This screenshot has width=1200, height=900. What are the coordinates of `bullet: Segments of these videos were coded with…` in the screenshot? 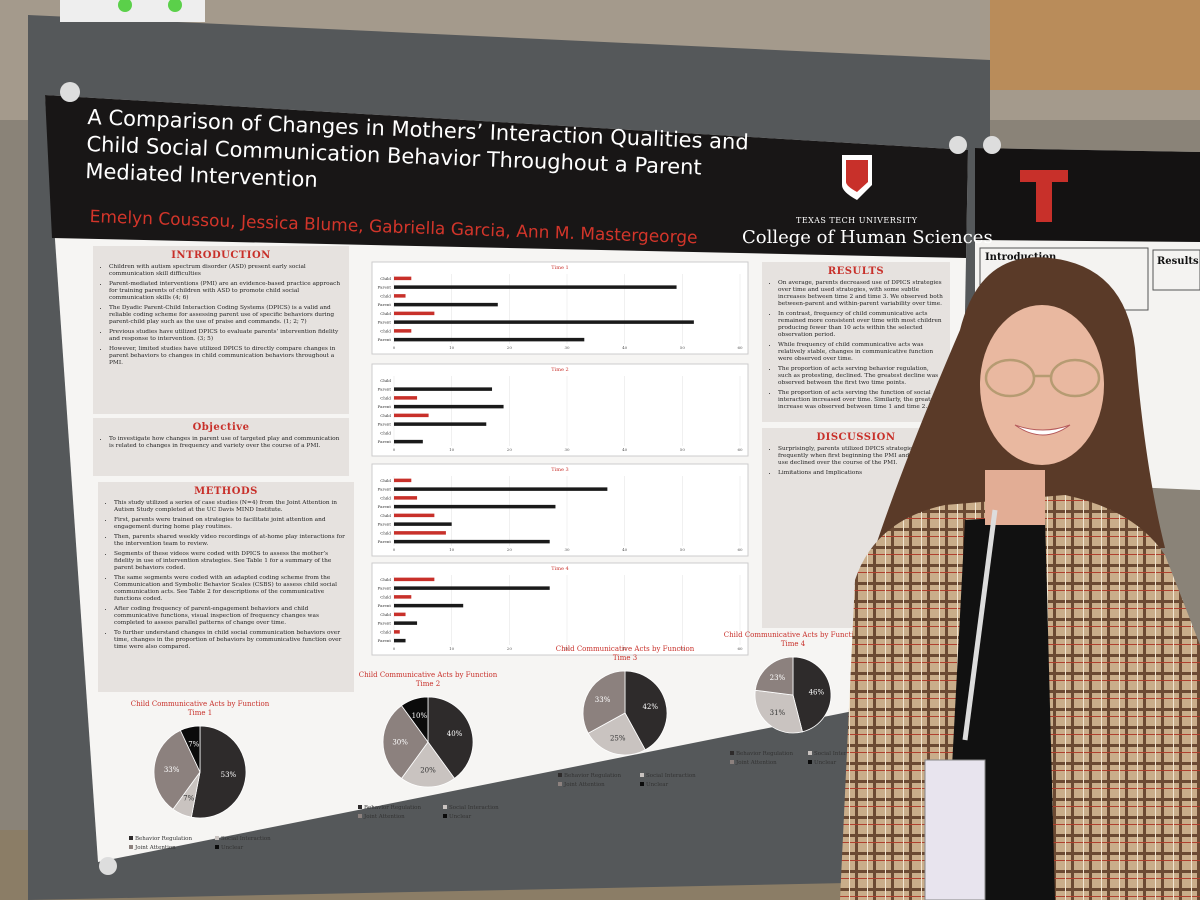 It's located at (231, 561).